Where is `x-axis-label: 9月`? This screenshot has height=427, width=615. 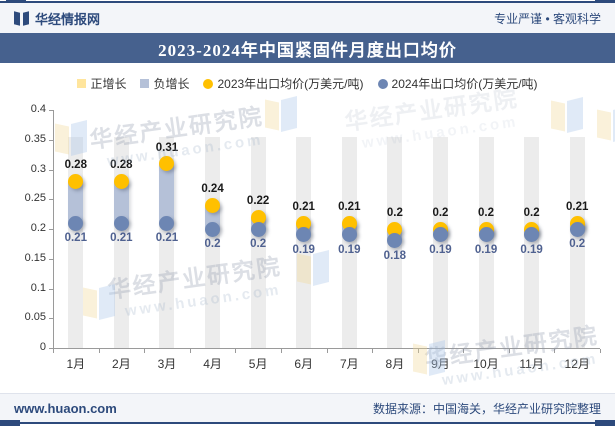
x-axis-label: 9月 is located at coordinates (440, 364).